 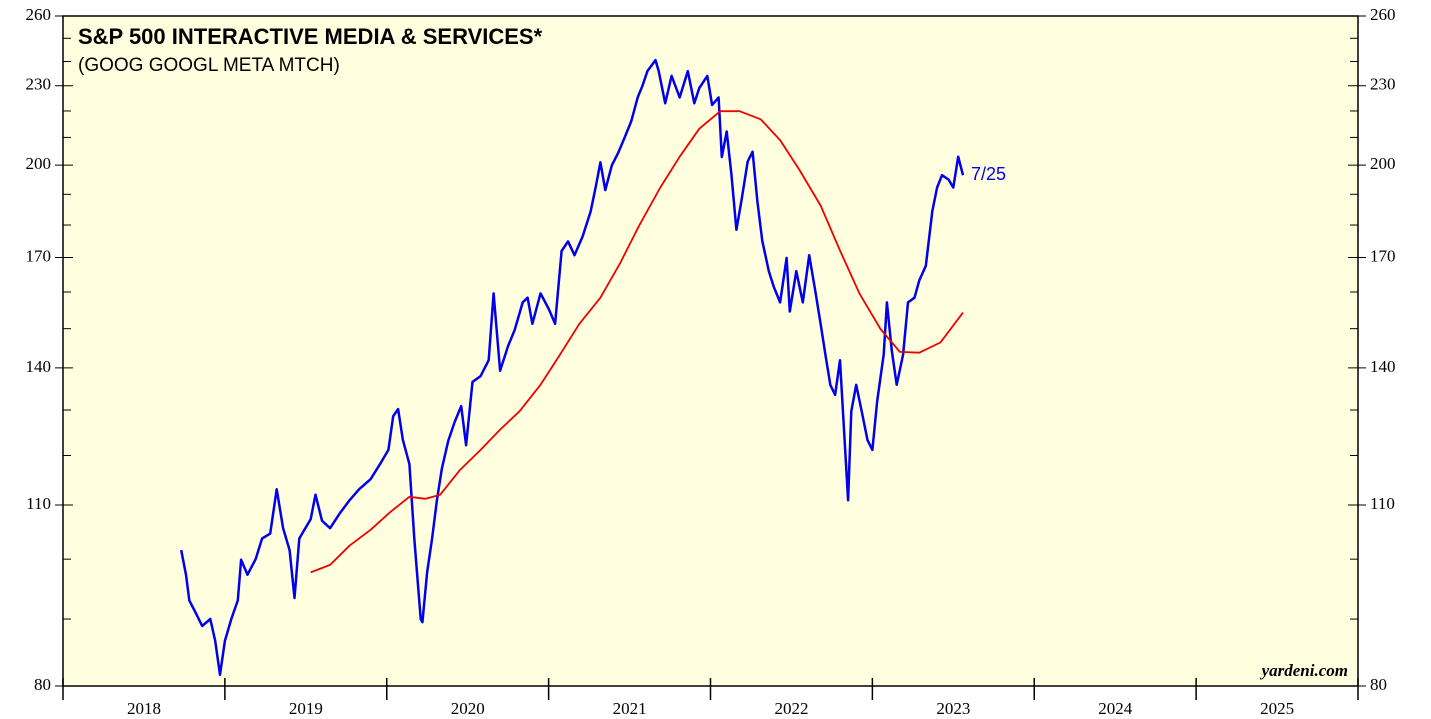 I want to click on x-tick-label: 2023, so click(x=953, y=708).